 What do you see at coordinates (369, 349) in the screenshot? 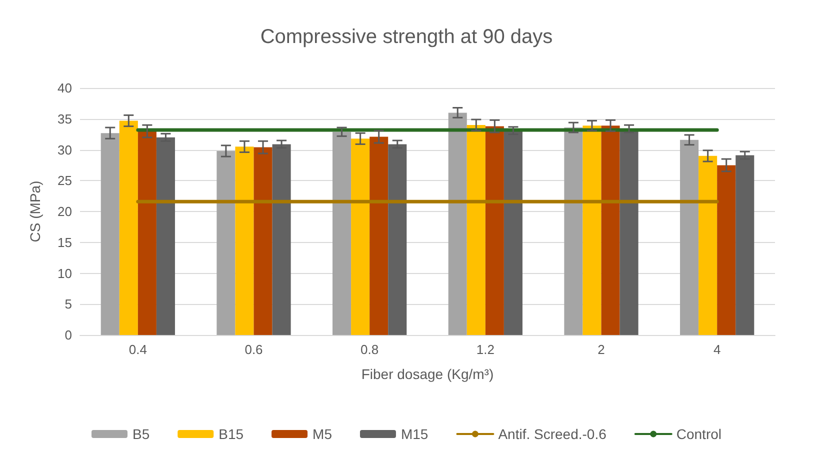
I see `x-tick-label: 0.8` at bounding box center [369, 349].